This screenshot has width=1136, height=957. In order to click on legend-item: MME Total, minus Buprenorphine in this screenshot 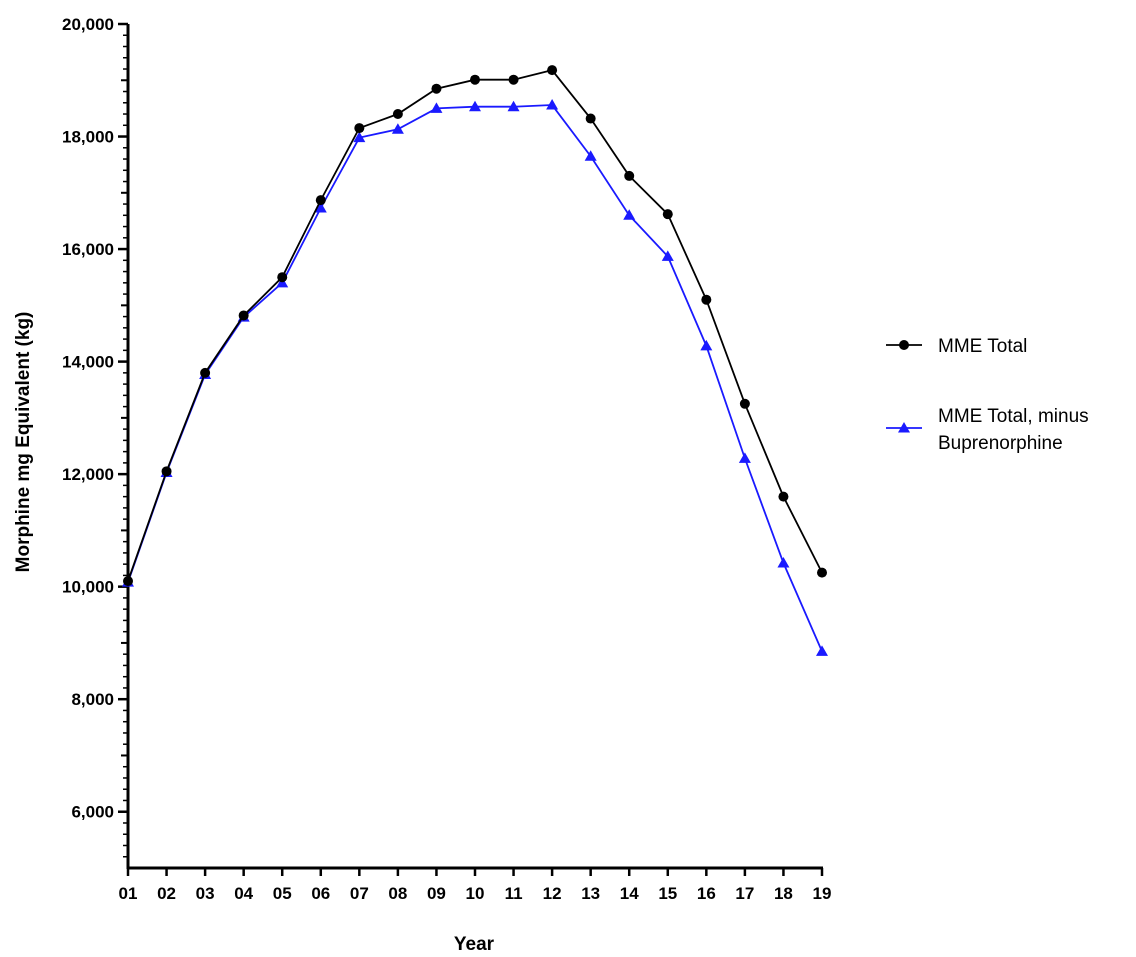, I will do `click(987, 430)`.